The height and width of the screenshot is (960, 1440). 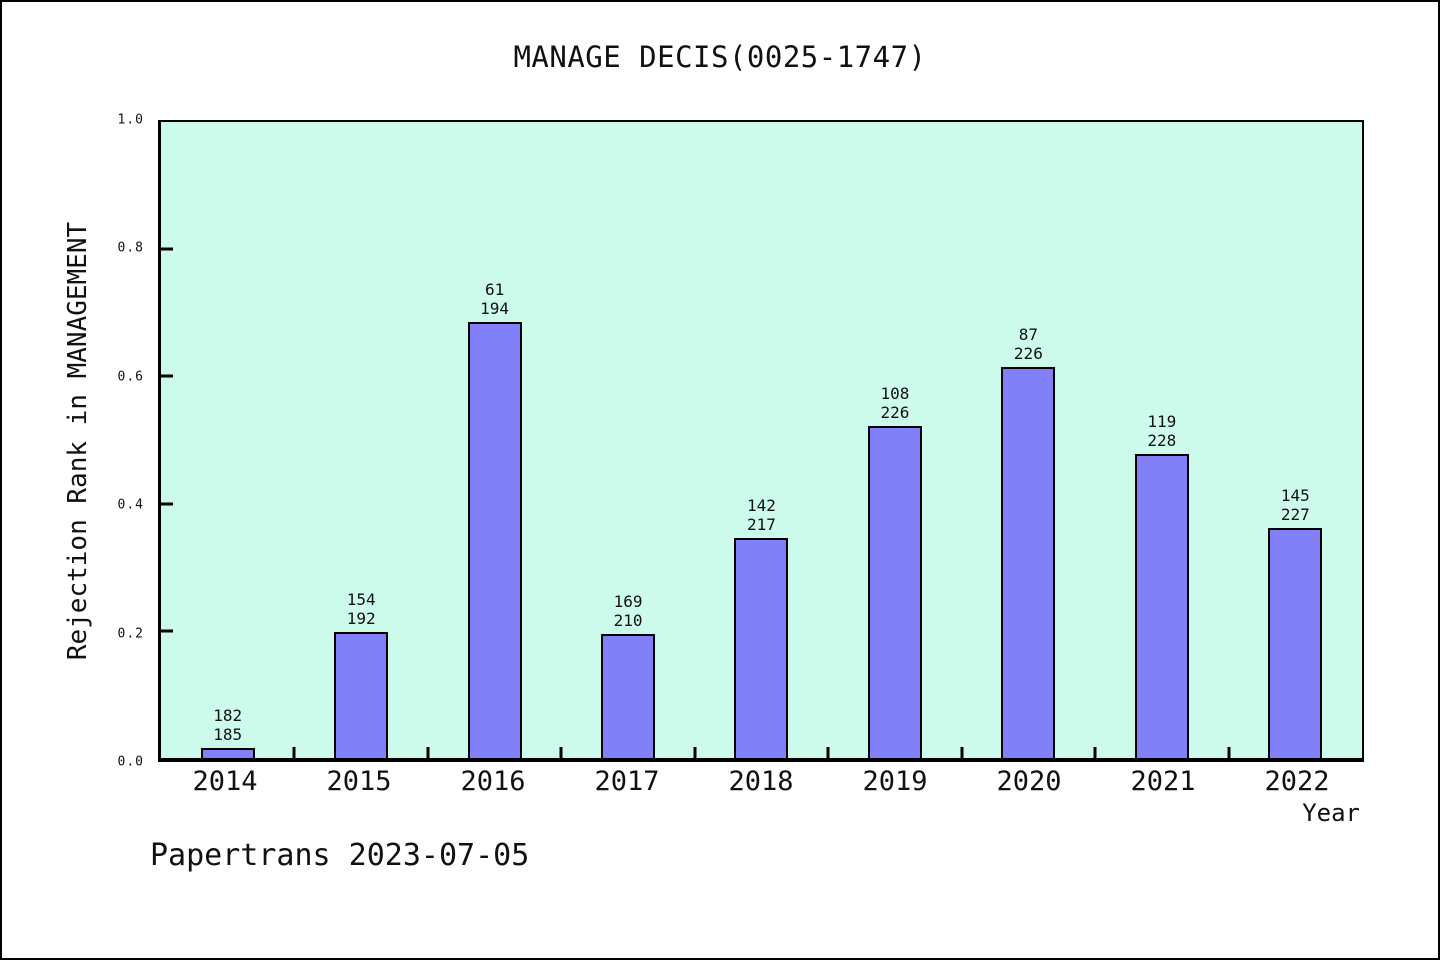 I want to click on y-tick-mark-0.8, so click(x=167, y=249).